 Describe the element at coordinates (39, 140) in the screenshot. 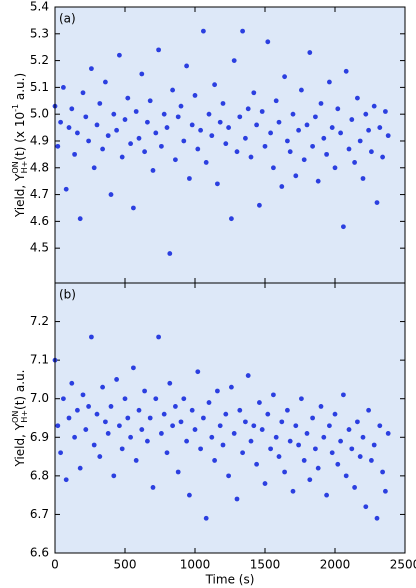

I see `y-tick-label: 4.9` at that location.